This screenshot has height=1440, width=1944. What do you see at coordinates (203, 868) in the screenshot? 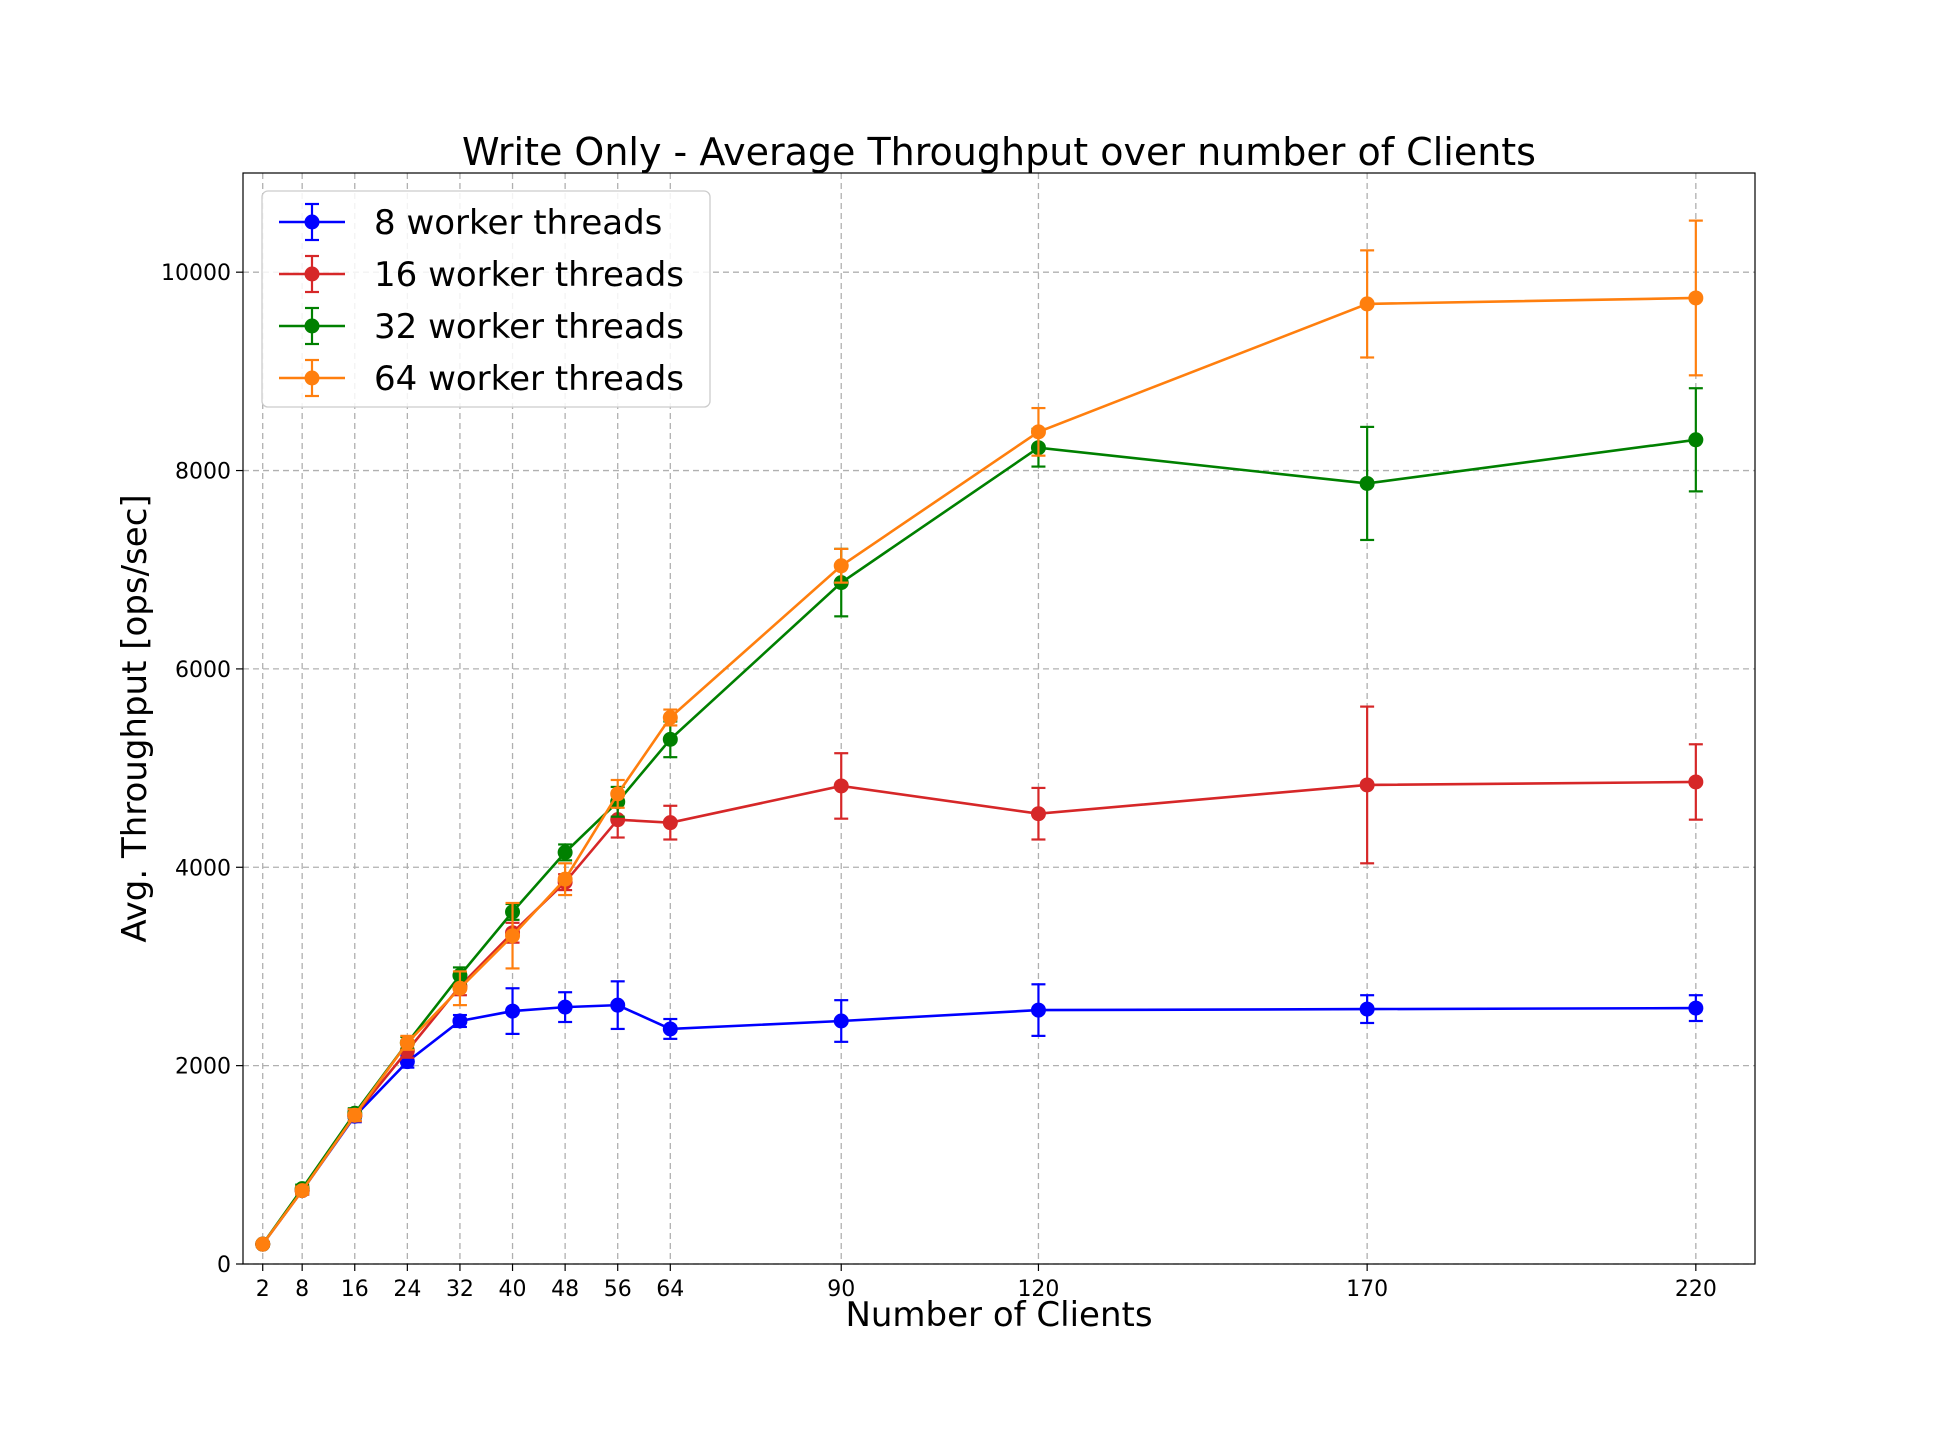
I see `y-tick-label: 4000` at bounding box center [203, 868].